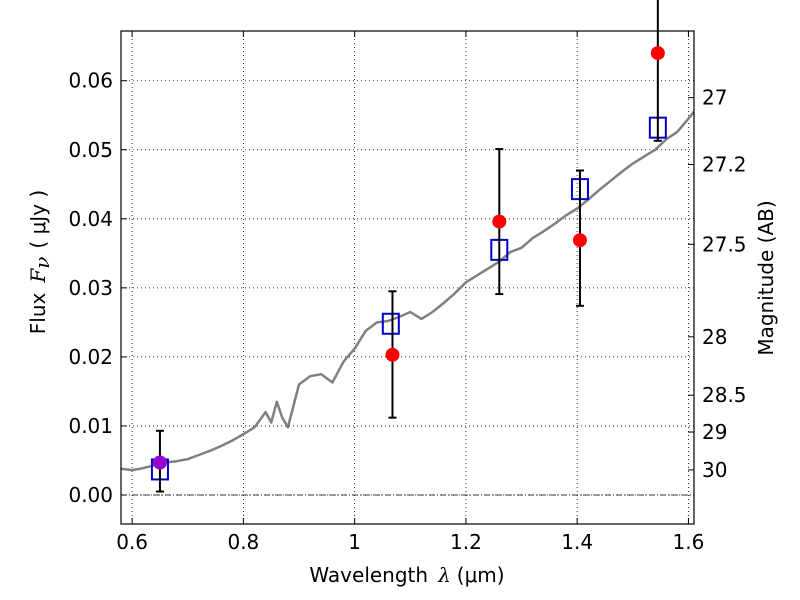 This screenshot has width=800, height=600. I want to click on x-tick-label: 1.2, so click(466, 542).